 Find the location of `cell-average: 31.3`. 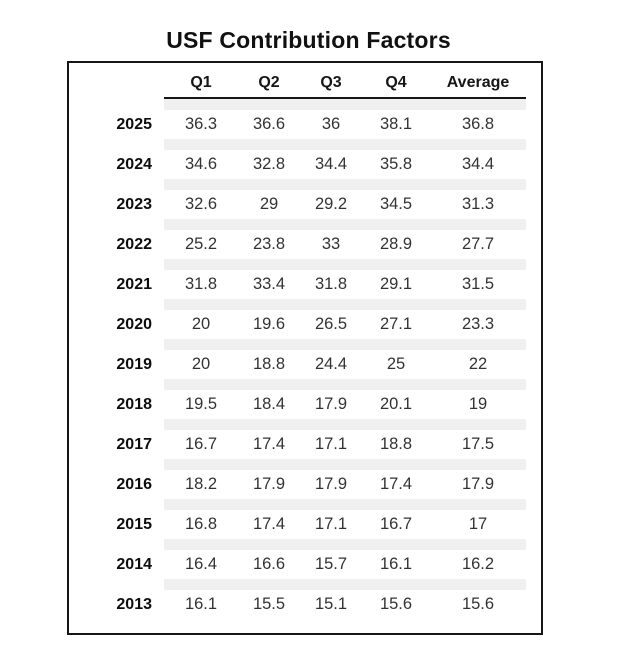

cell-average: 31.3 is located at coordinates (478, 204).